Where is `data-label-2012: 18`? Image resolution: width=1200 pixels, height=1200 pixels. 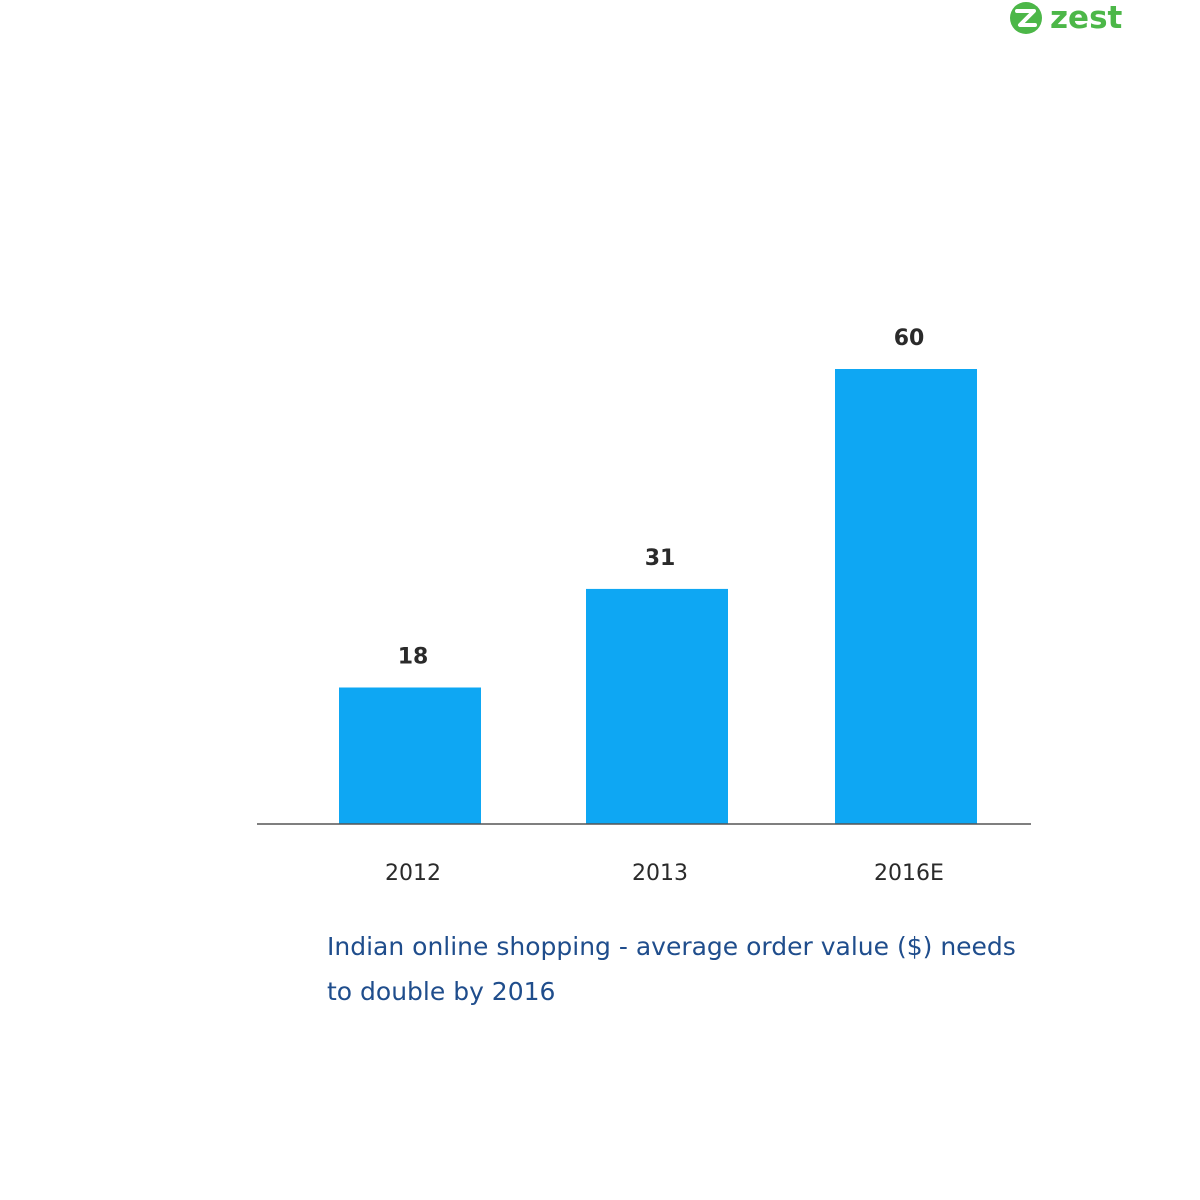
data-label-2012: 18 is located at coordinates (413, 657).